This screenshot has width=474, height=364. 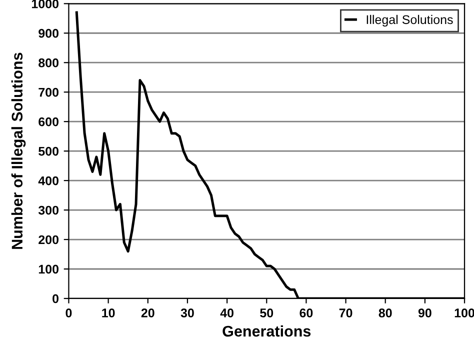 I want to click on x-tick-label: 40, so click(x=227, y=313).